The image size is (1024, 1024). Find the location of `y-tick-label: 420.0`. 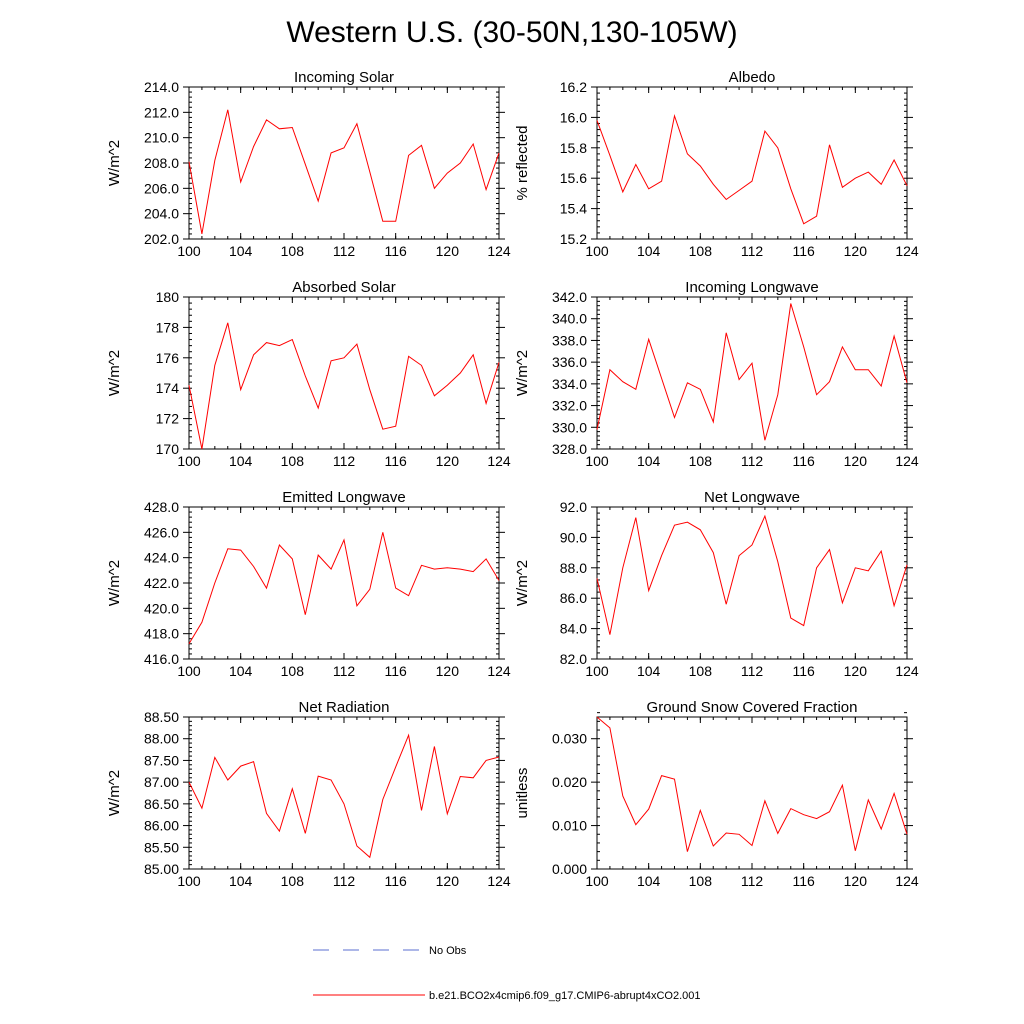

y-tick-label: 420.0 is located at coordinates (161, 608).